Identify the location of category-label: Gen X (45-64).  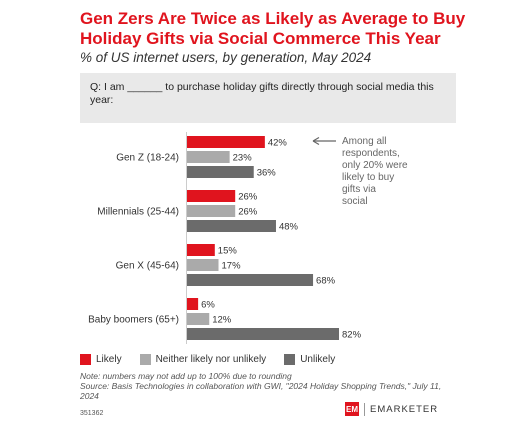
(147, 266).